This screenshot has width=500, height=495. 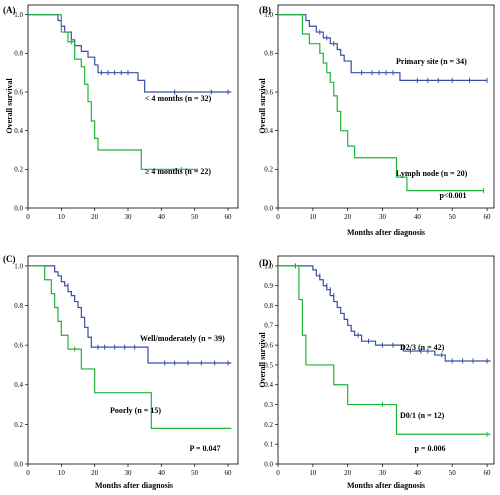 What do you see at coordinates (229, 217) in the screenshot?
I see `panel-a-x-tick-label: 60` at bounding box center [229, 217].